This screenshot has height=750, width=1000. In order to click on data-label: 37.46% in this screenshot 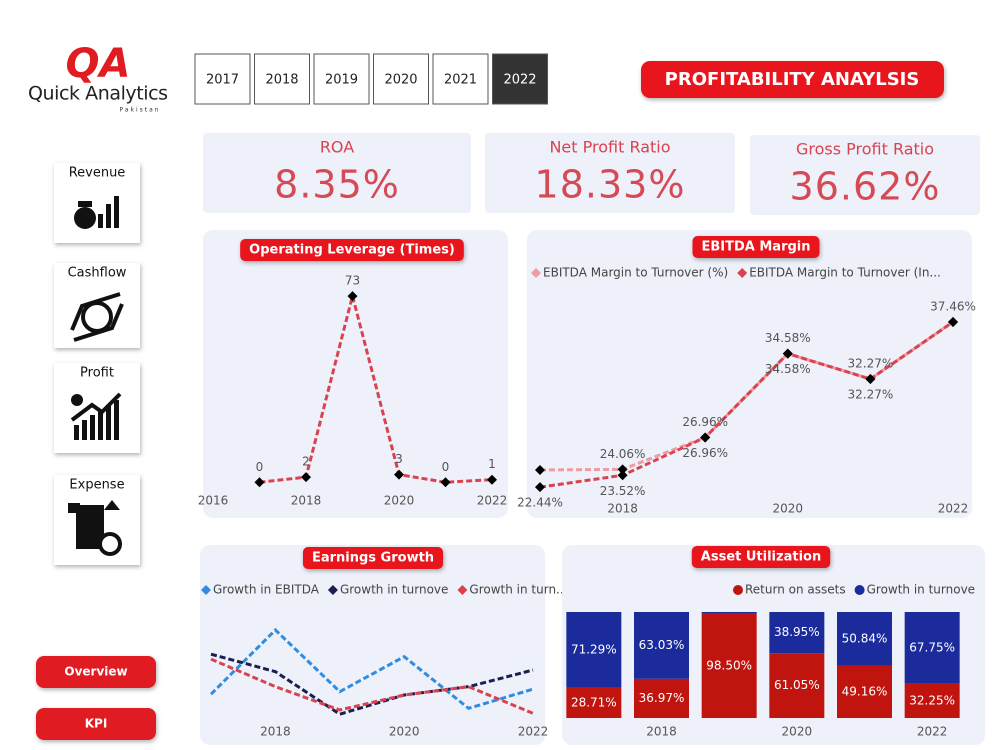, I will do `click(953, 306)`.